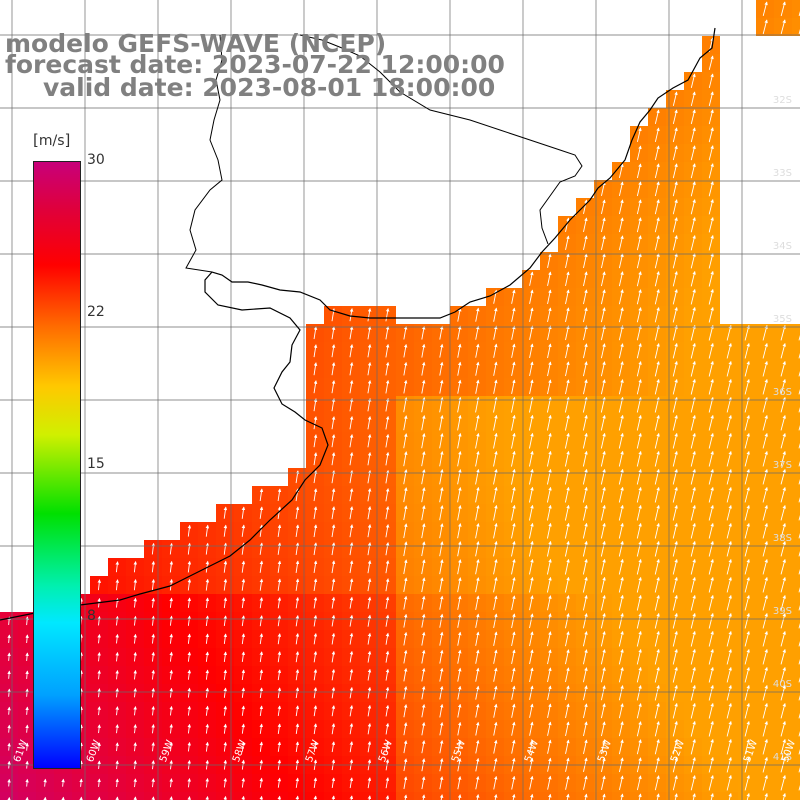 This screenshot has width=800, height=800. What do you see at coordinates (52, 140) in the screenshot?
I see `colorbar-unit: [m/s]` at bounding box center [52, 140].